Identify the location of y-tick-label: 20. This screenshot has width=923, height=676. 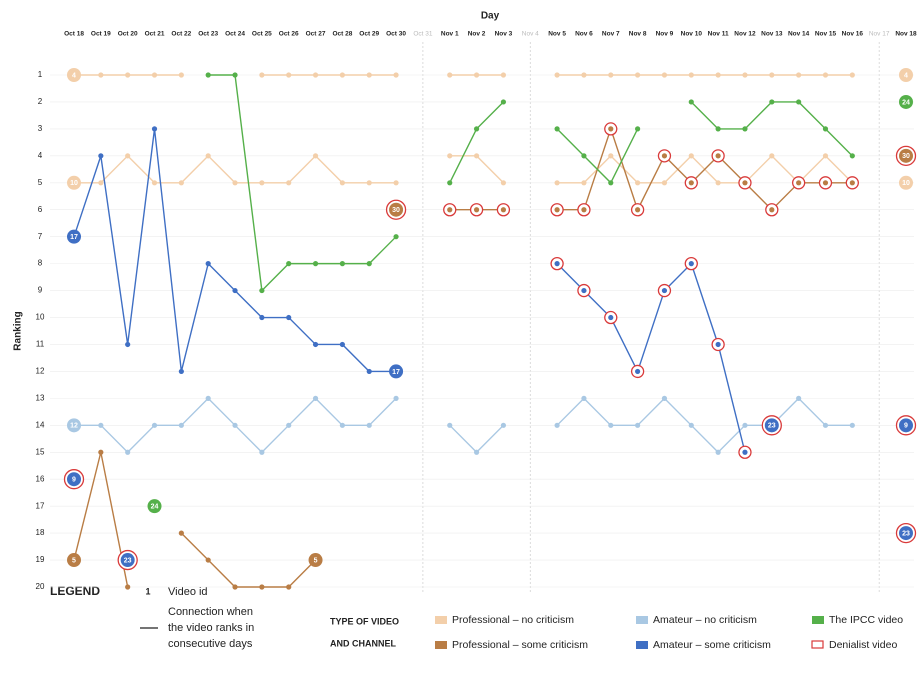
(40, 586).